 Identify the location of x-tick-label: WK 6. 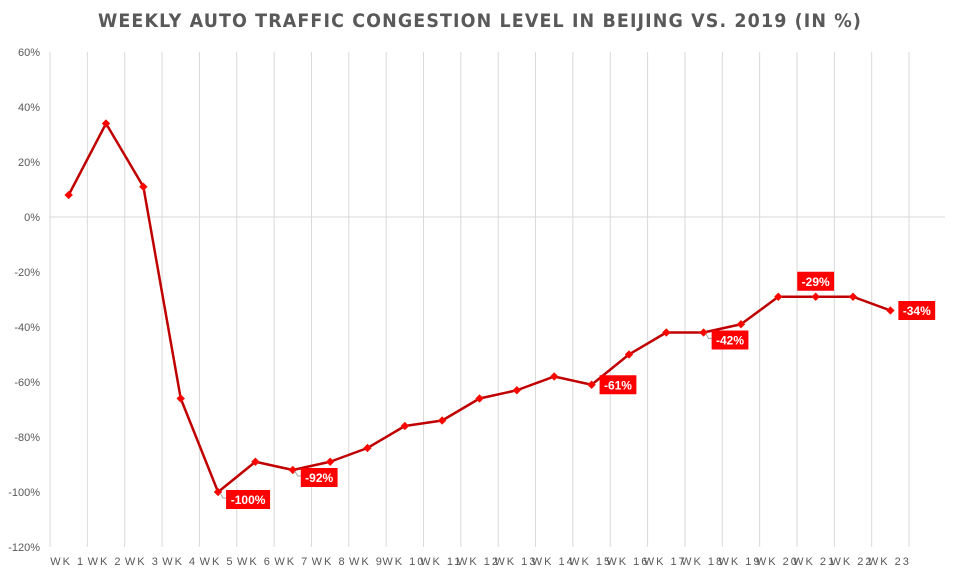
(254, 562).